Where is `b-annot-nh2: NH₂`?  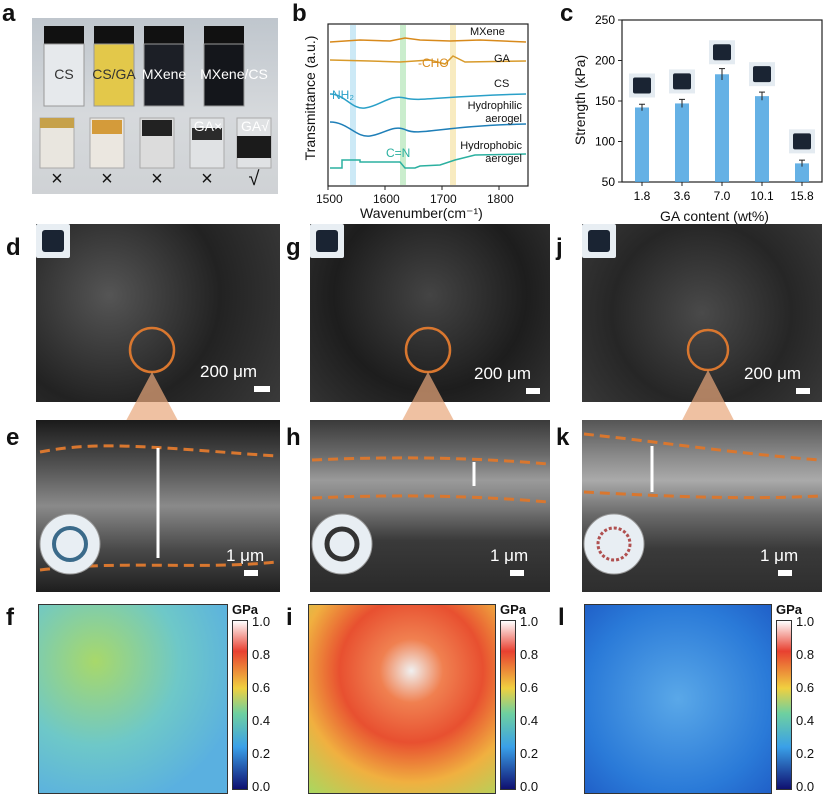 b-annot-nh2: NH₂ is located at coordinates (343, 95).